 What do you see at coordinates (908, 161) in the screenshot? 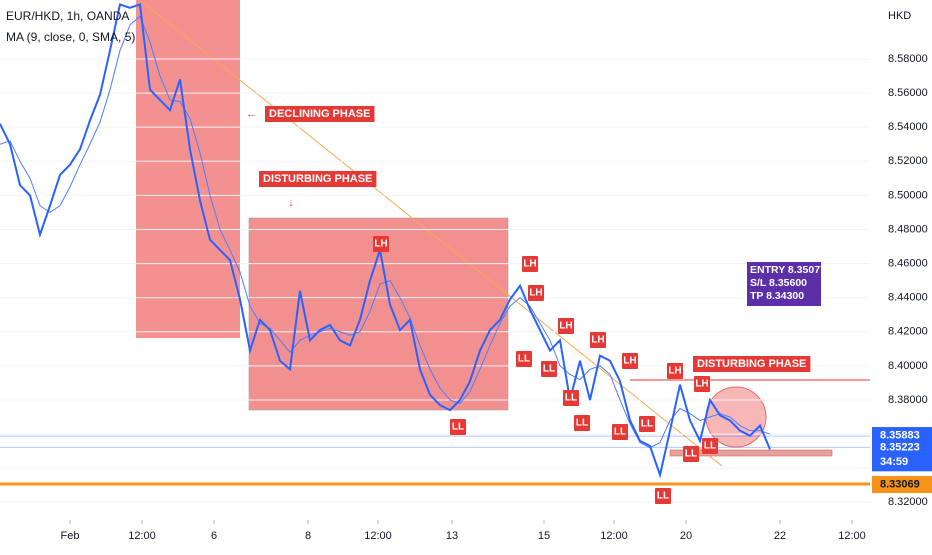
I see `y-tick-label: 8.52000` at bounding box center [908, 161].